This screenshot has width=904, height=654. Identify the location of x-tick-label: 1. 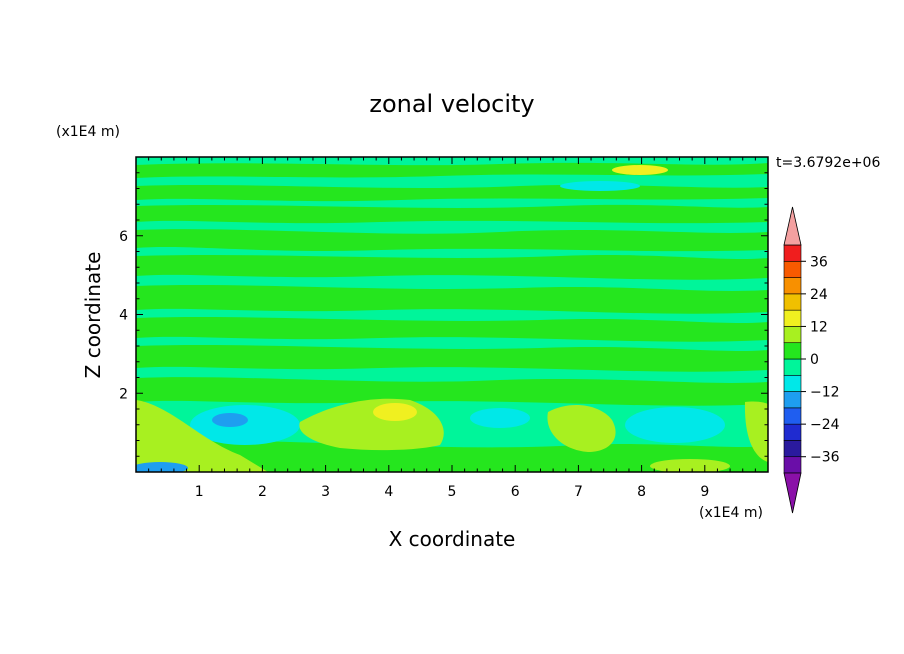
(199, 492).